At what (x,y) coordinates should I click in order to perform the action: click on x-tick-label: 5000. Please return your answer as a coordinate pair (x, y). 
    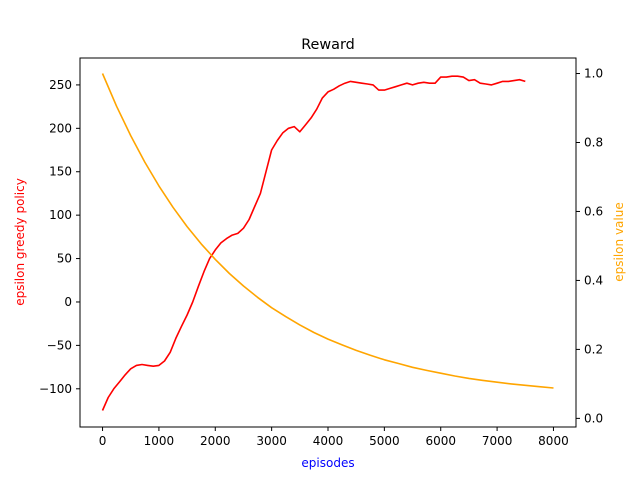
    Looking at the image, I should click on (384, 441).